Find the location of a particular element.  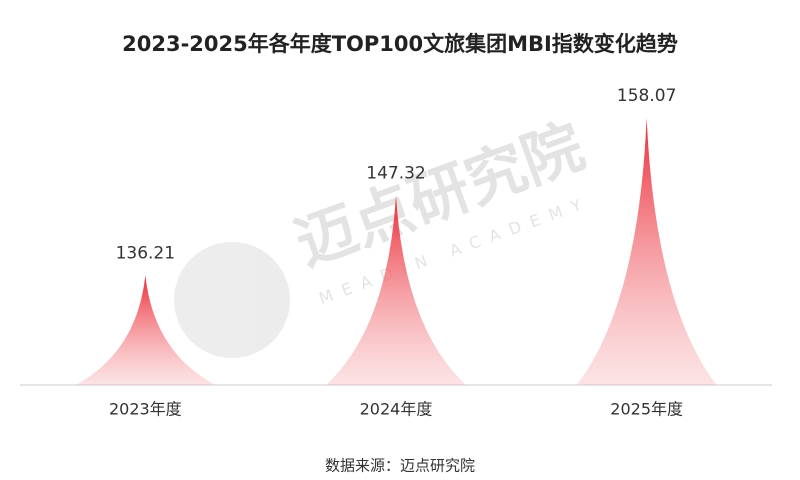

x-tick-label: 2024年度 is located at coordinates (396, 409).